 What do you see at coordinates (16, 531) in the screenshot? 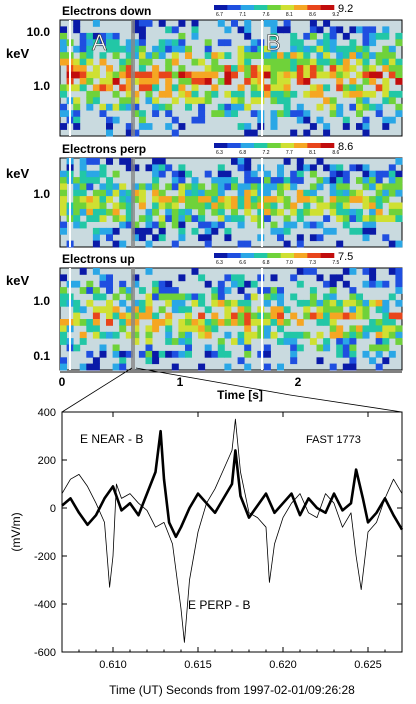
I see `y-axis-label: (mV/m)` at bounding box center [16, 531].